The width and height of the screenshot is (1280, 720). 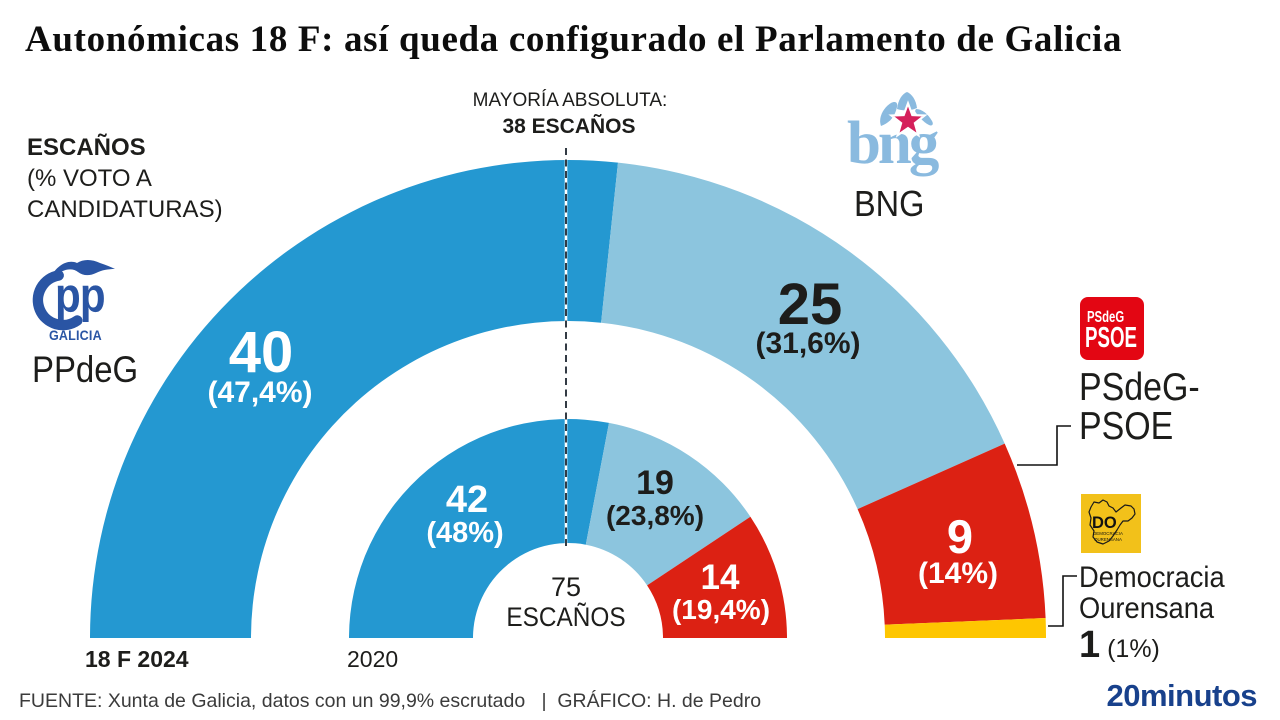 I want to click on svg-text: GALICIA, so click(x=75, y=336).